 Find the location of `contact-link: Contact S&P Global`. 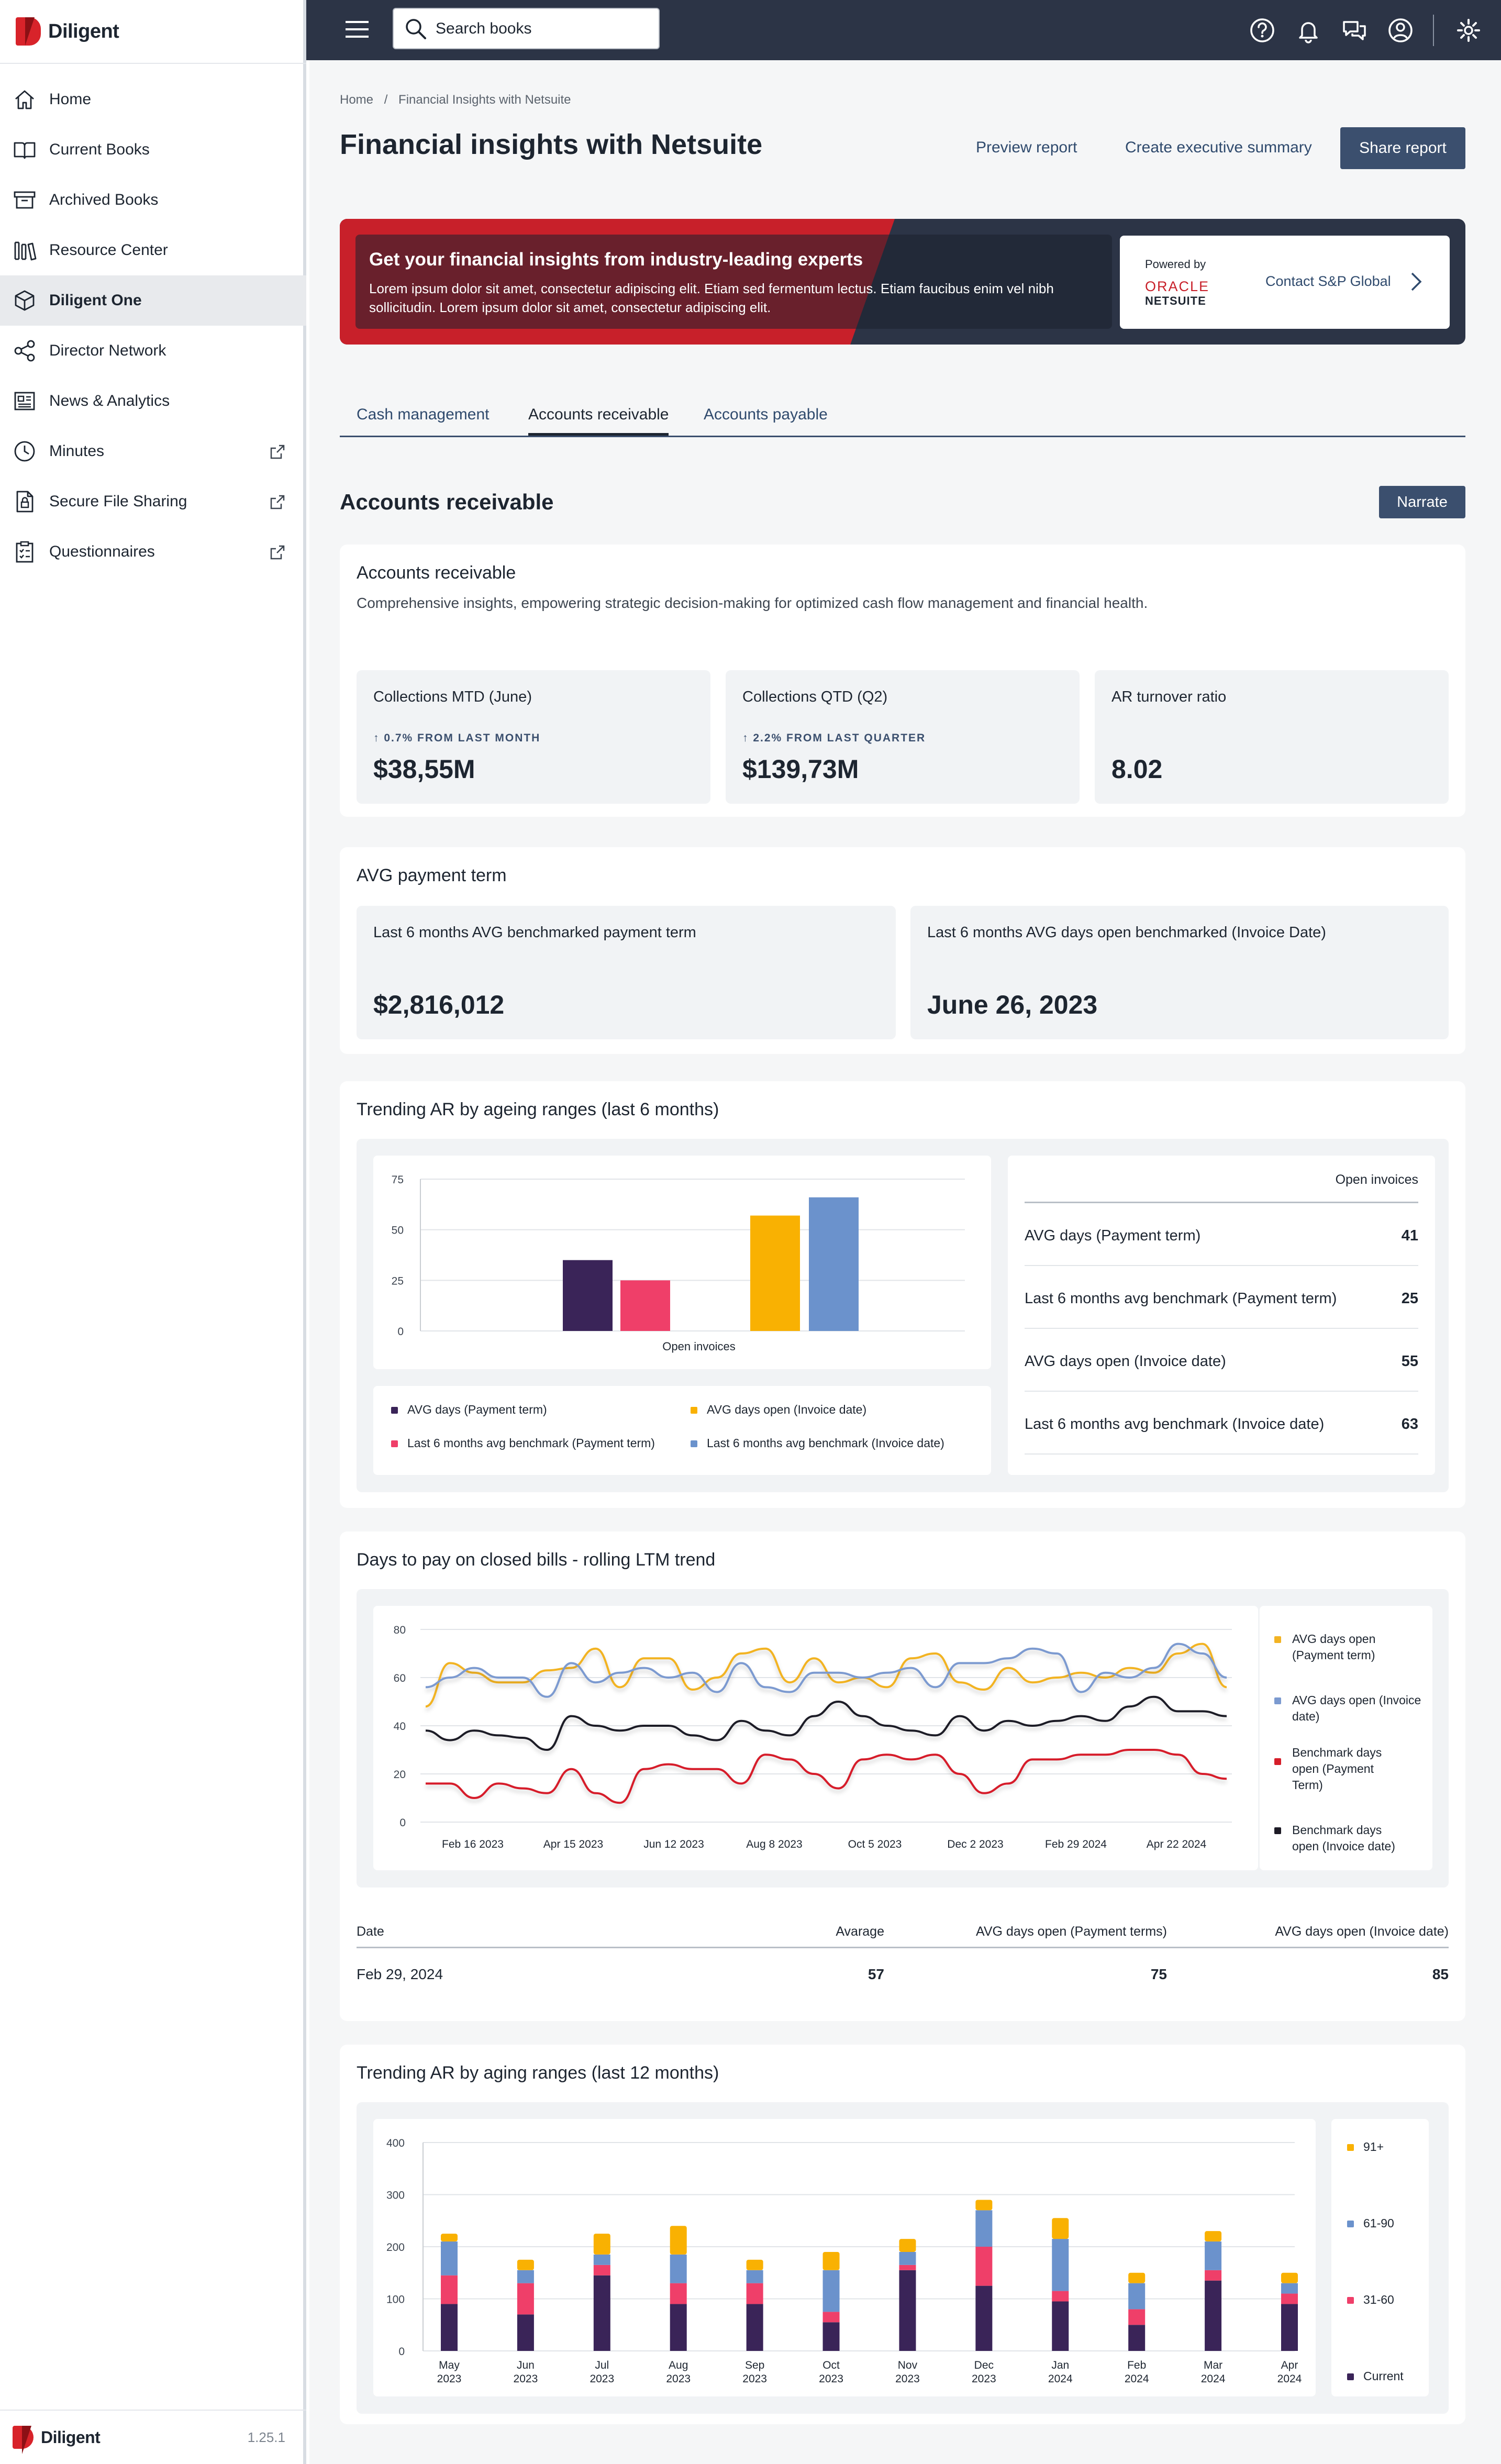

contact-link: Contact S&P Global is located at coordinates (1328, 281).